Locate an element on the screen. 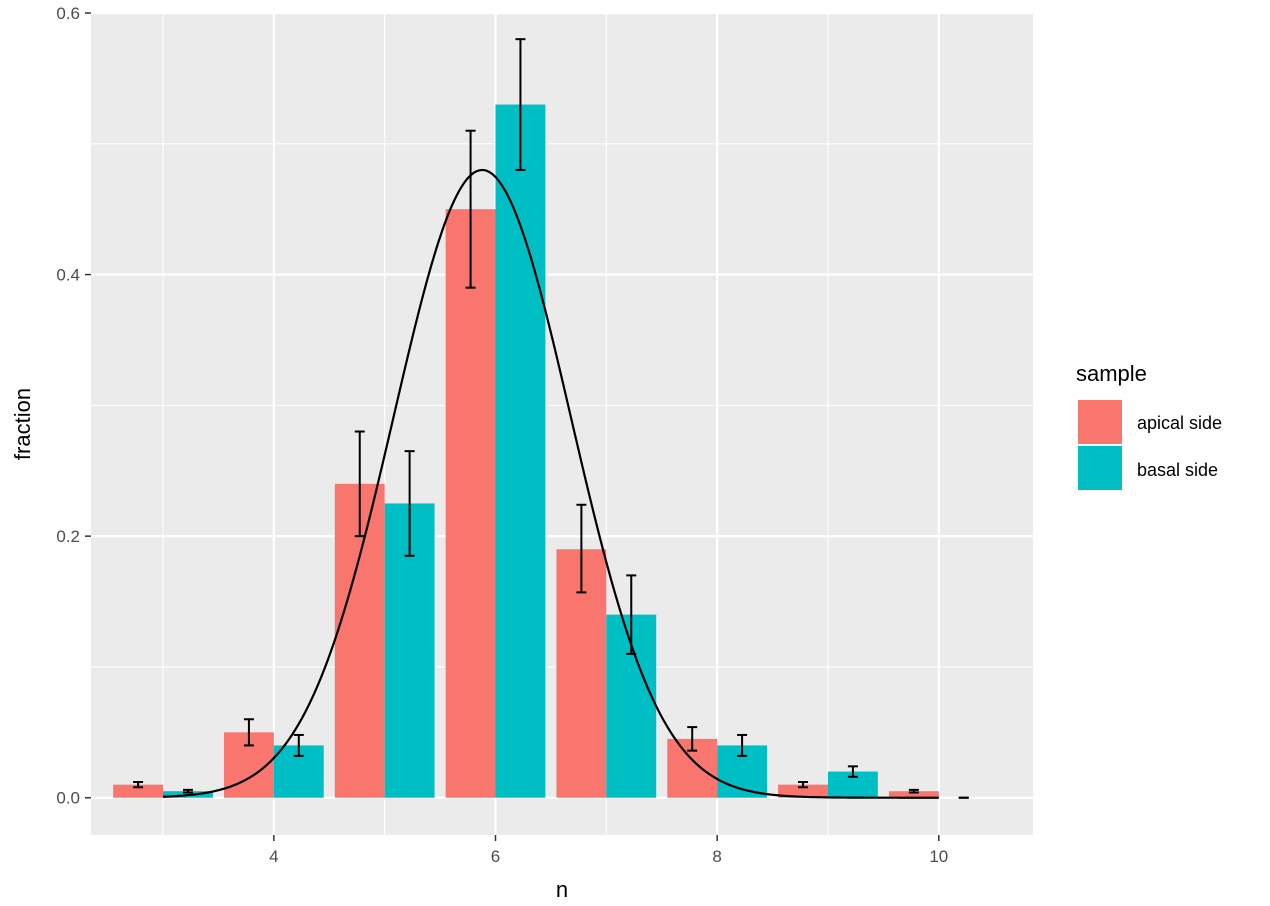 Image resolution: width=1270 pixels, height=906 pixels. y-tick-label: 0.6 is located at coordinates (68, 13).